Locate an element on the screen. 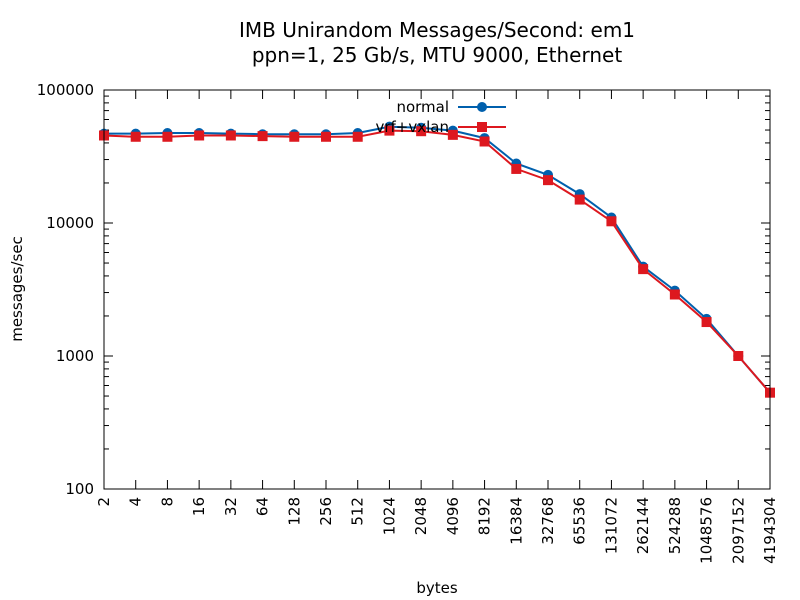 The height and width of the screenshot is (600, 800). x-tick-label: 8192 is located at coordinates (485, 516).